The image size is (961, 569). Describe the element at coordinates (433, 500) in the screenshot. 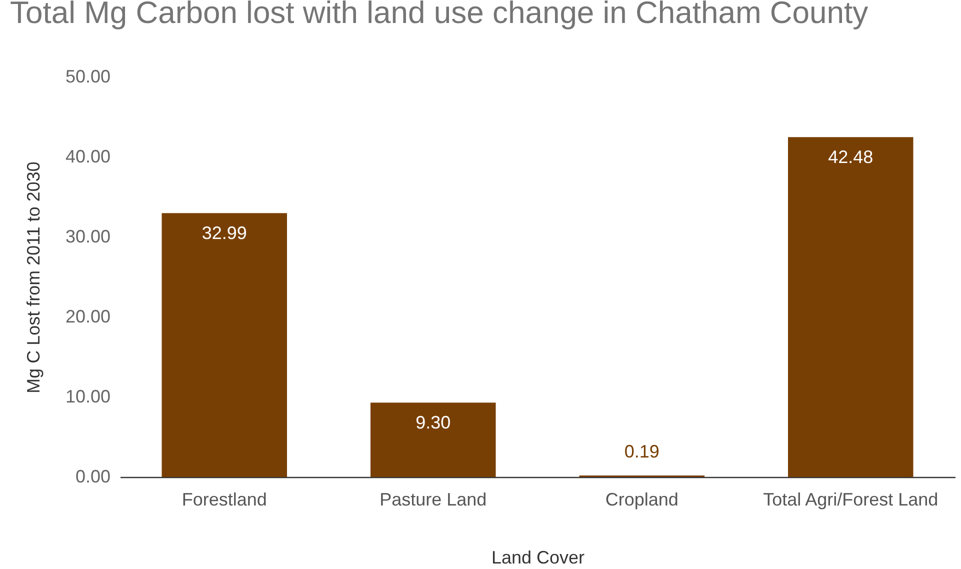

I see `x-tick-label: Pasture Land` at that location.